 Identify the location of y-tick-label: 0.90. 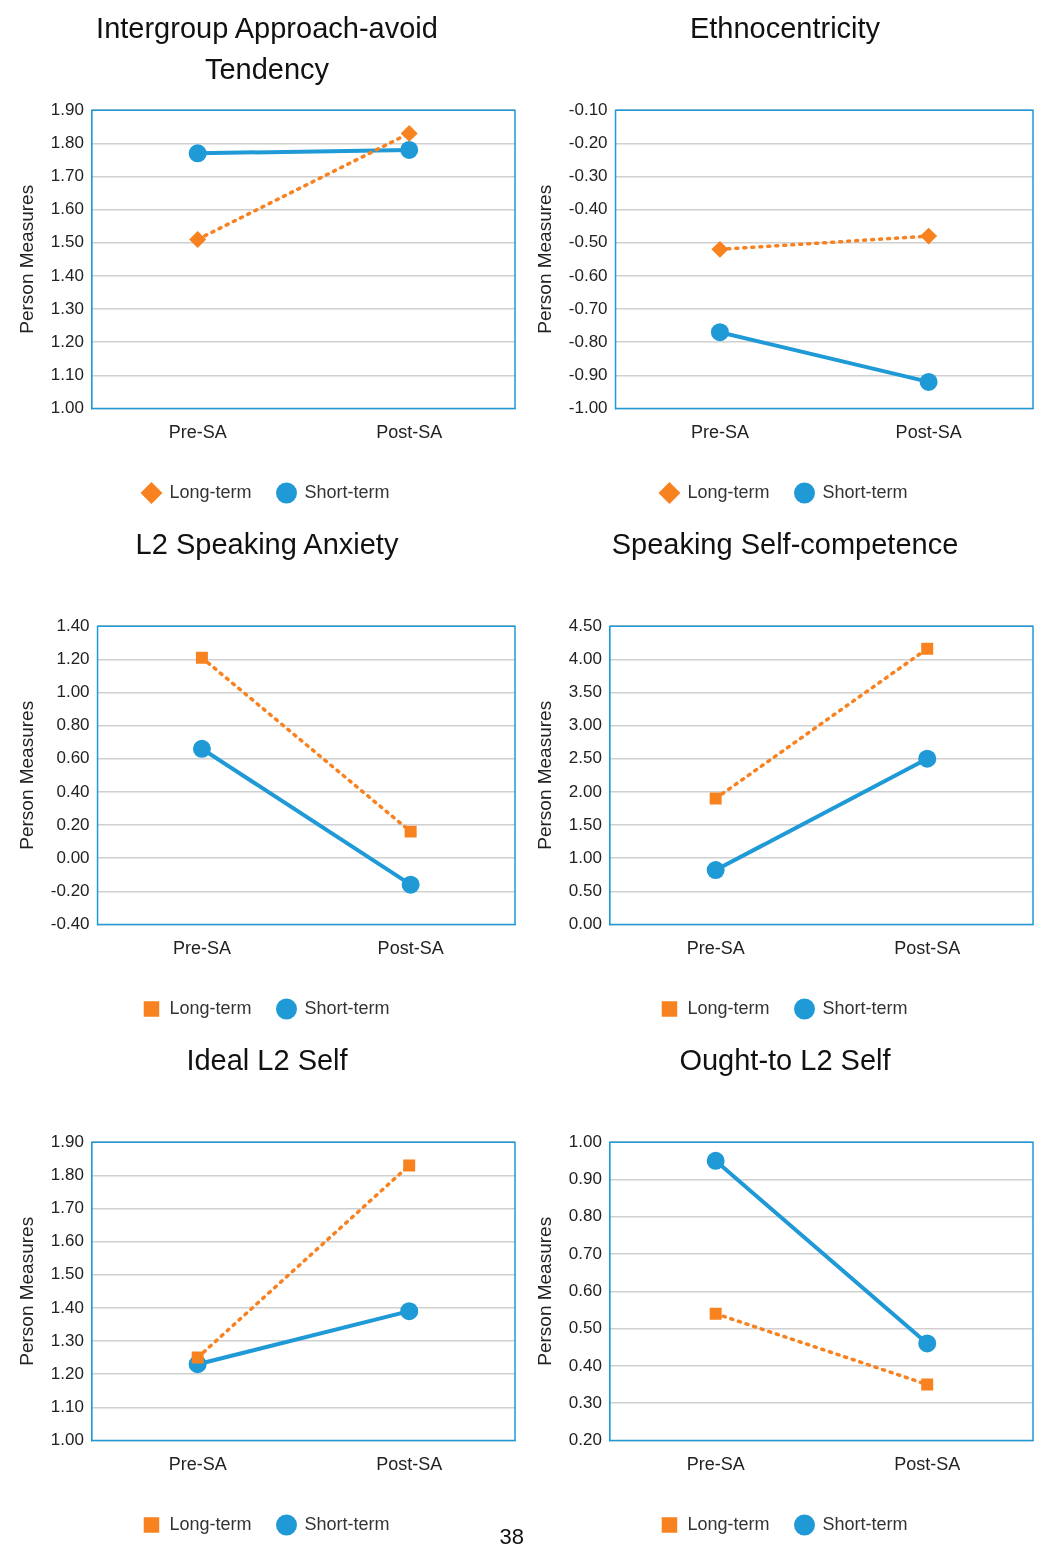
(585, 1179).